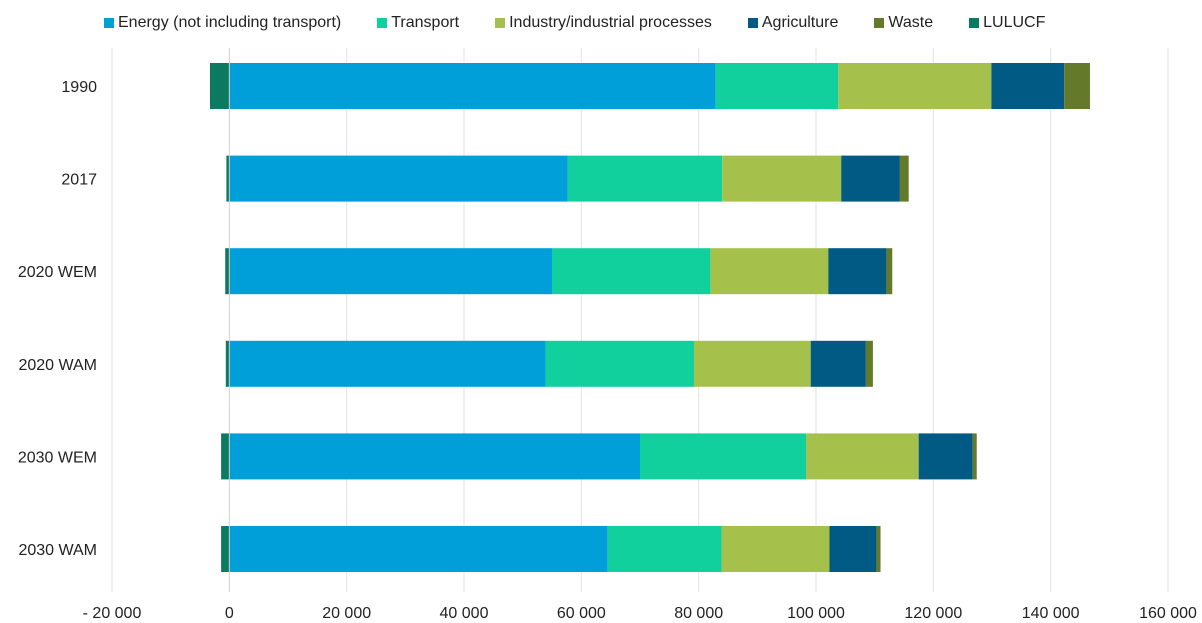 This screenshot has height=623, width=1202. I want to click on x-tick-label: 0, so click(229, 613).